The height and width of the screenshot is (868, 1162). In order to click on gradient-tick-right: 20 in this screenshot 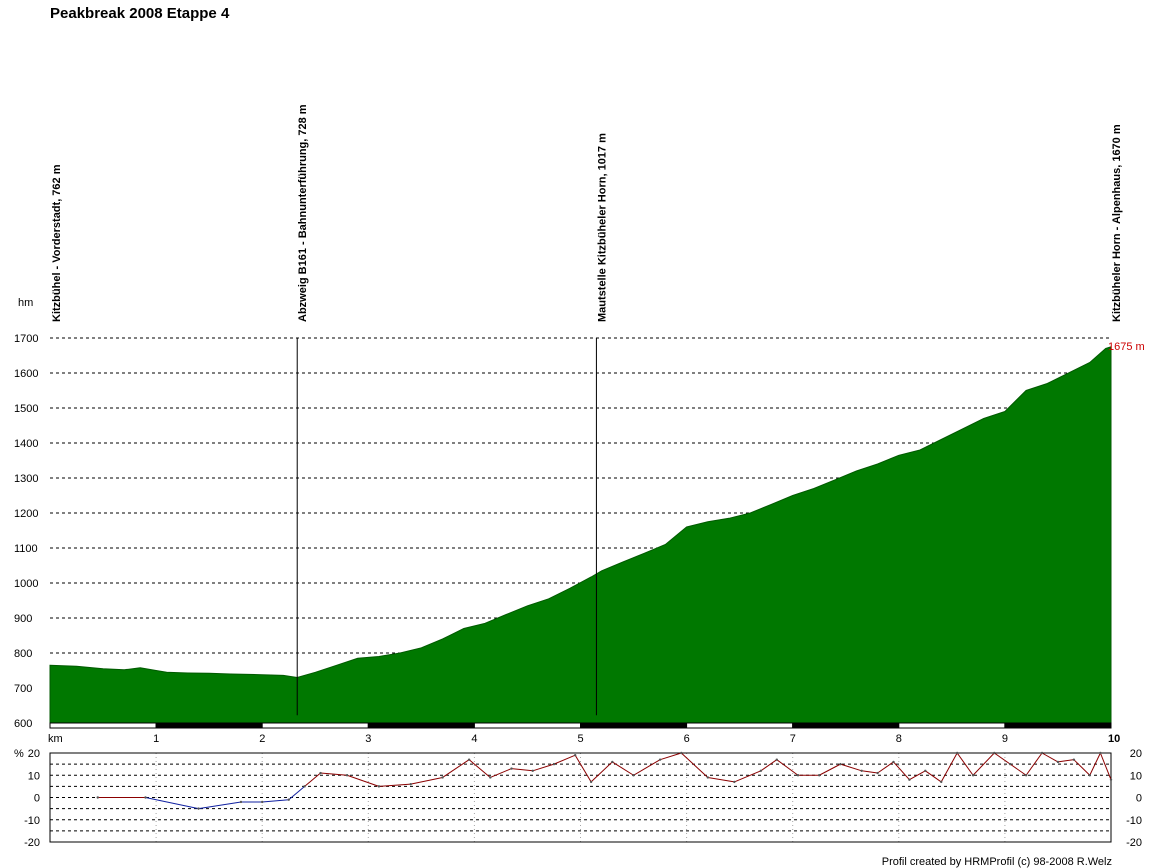, I will do `click(1136, 754)`.